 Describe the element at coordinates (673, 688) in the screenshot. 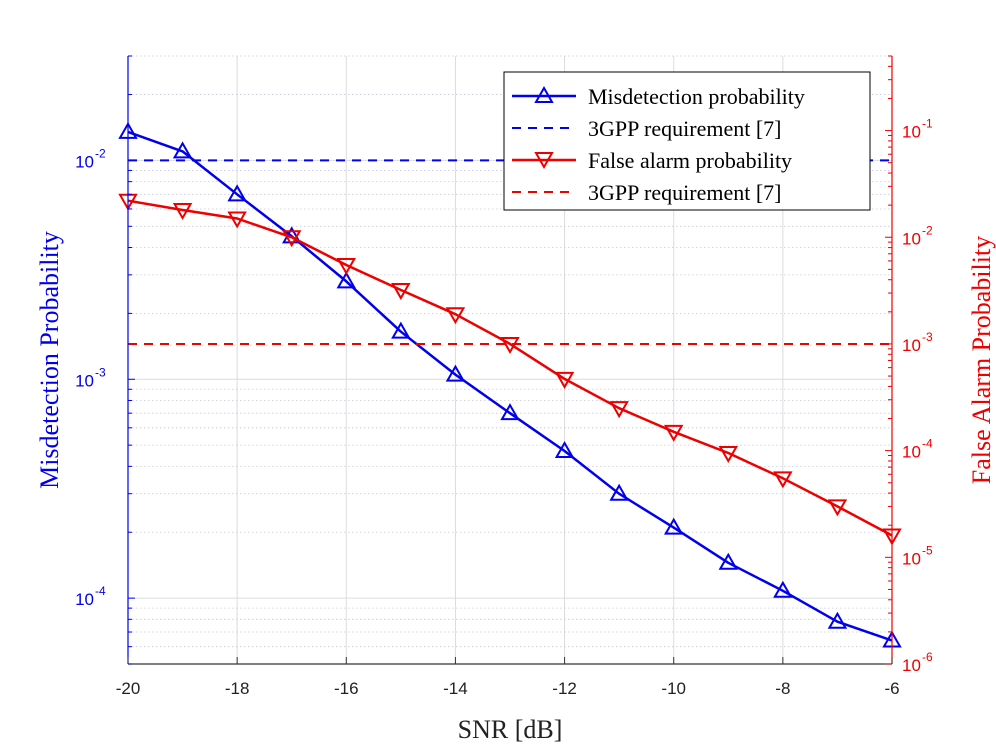

I see `x-tick-label: -10` at that location.